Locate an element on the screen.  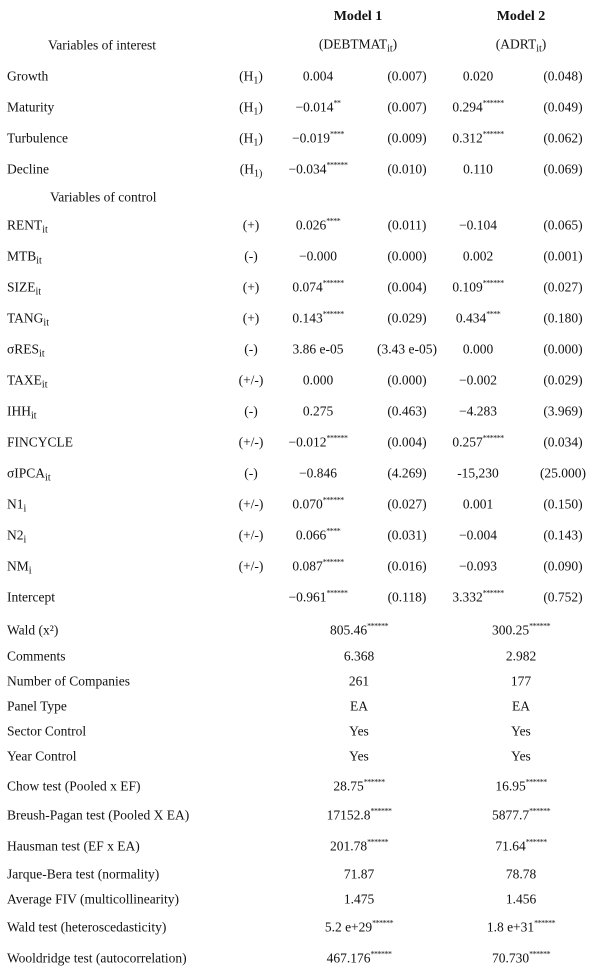
std-error: (0.001) is located at coordinates (563, 256).